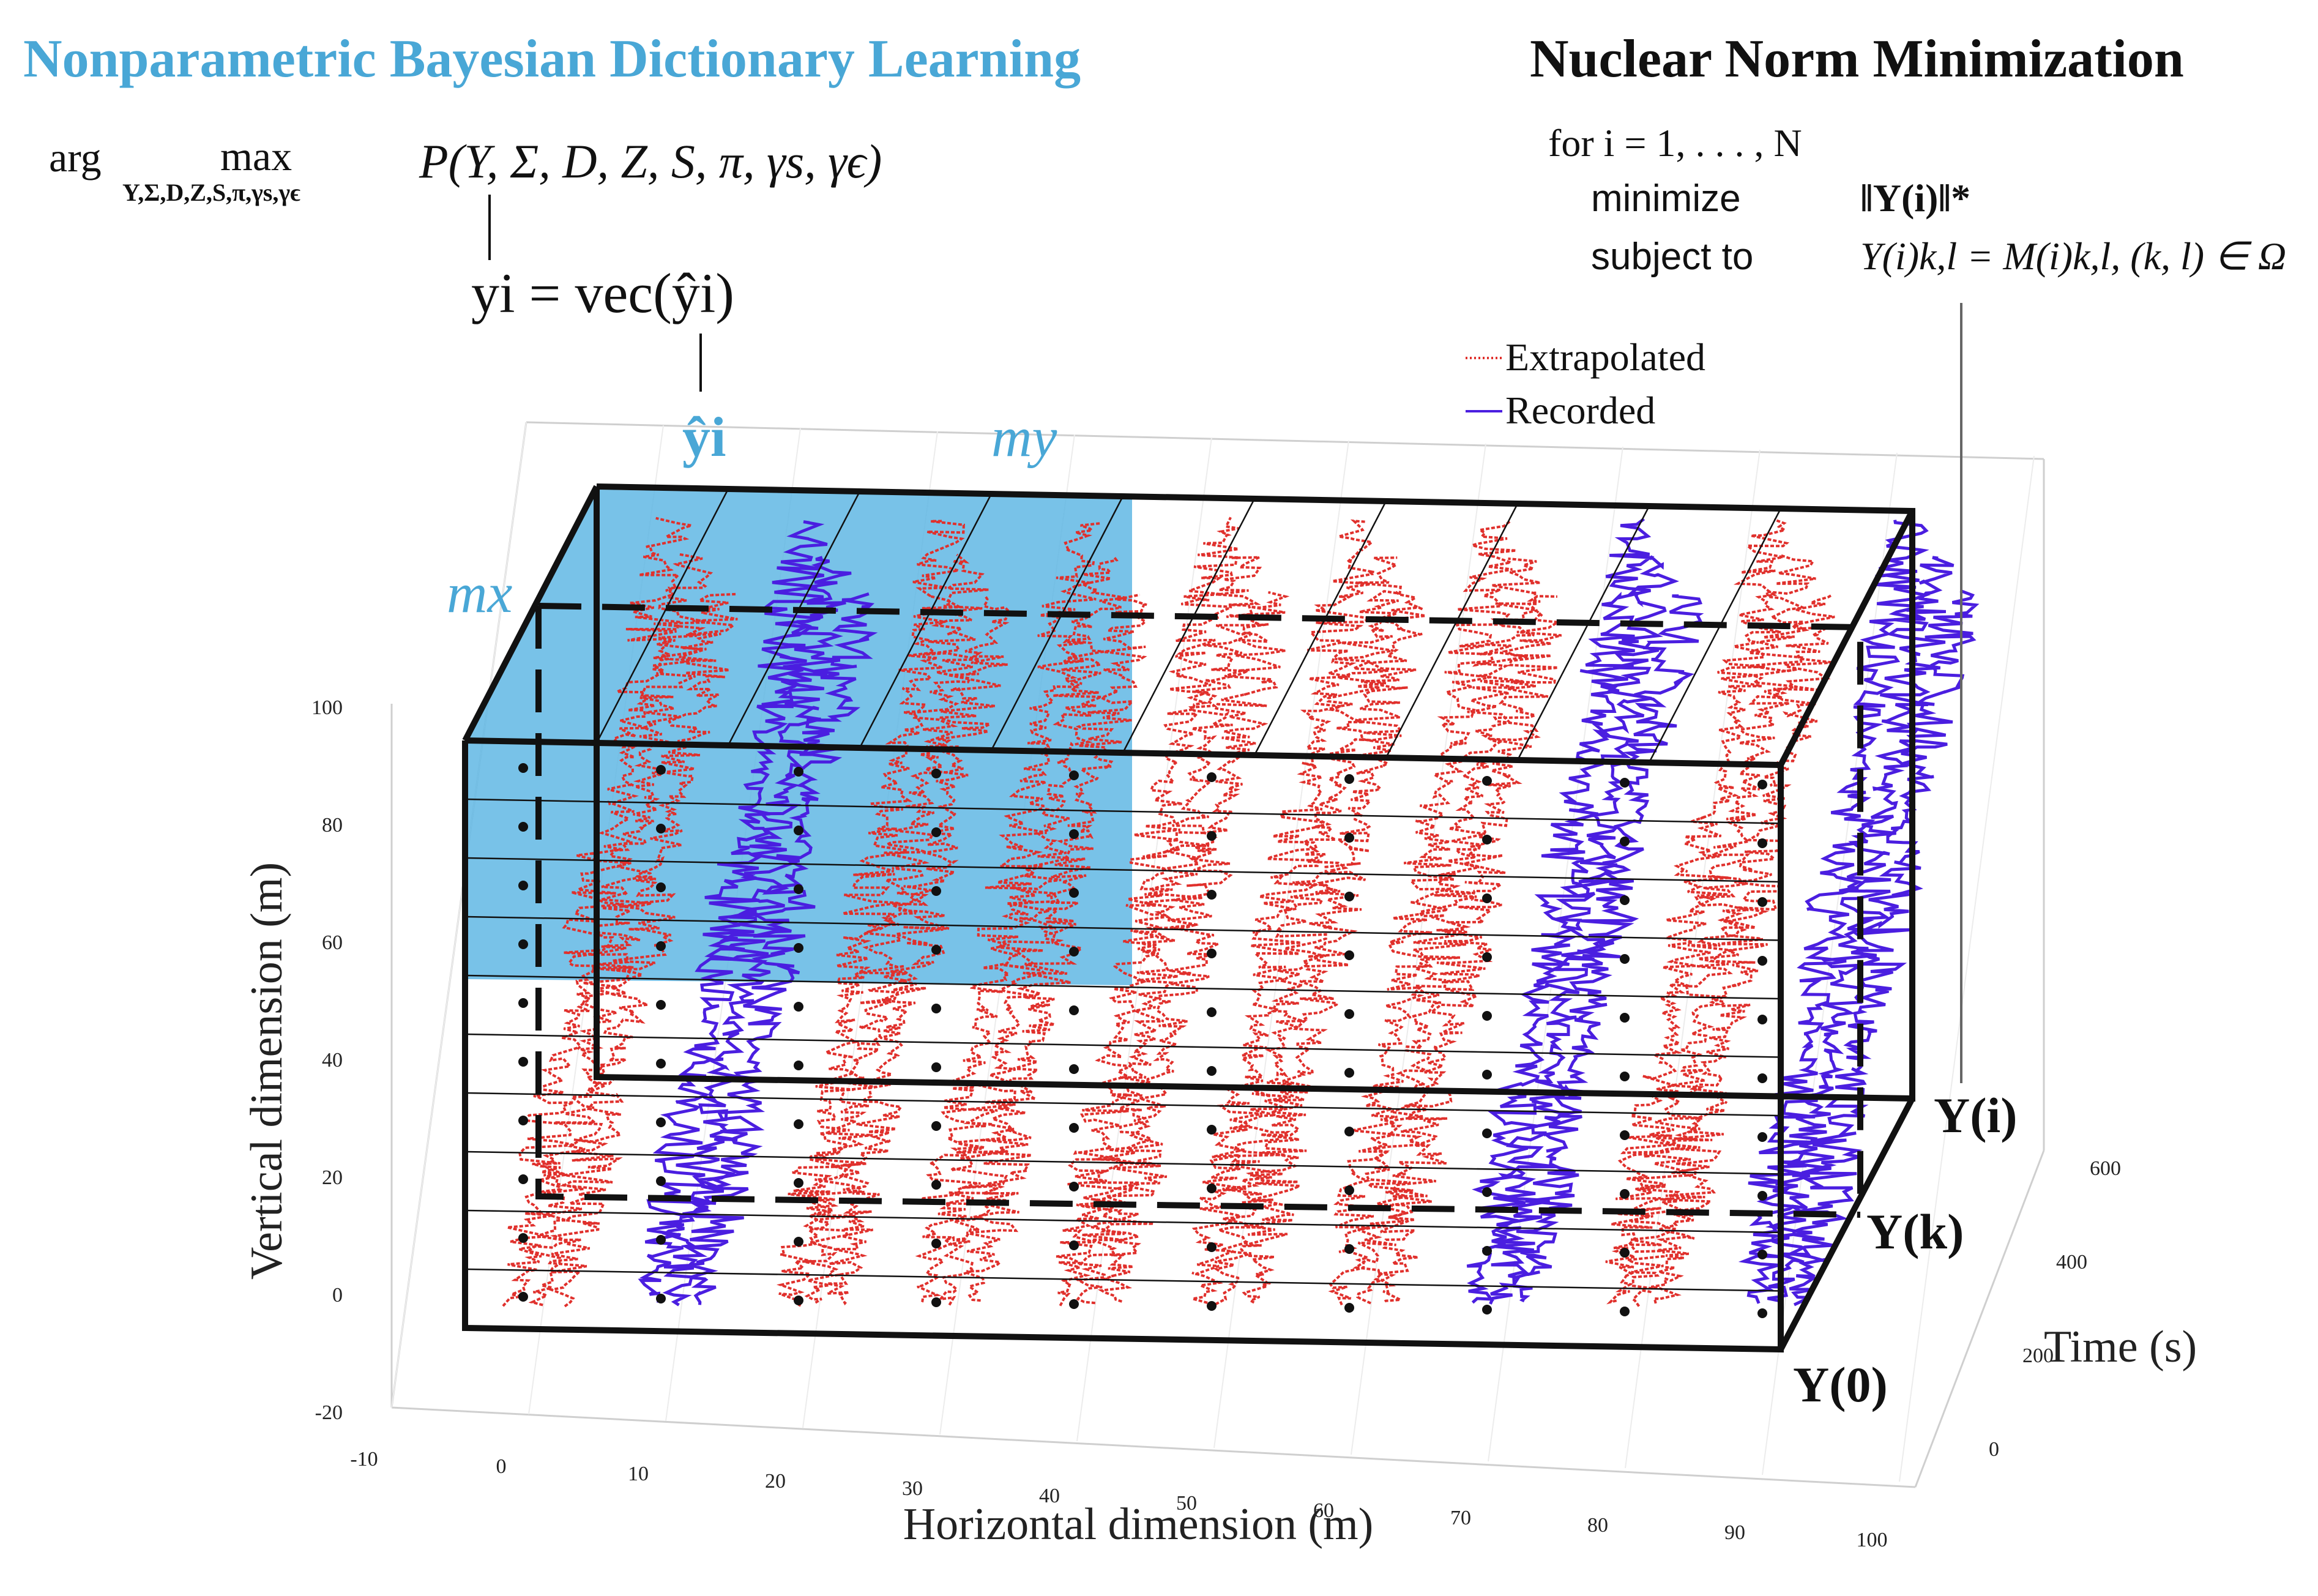 This screenshot has width=2318, height=1596. I want to click on legend-extrapolated-label: Extrapolated, so click(1605, 357).